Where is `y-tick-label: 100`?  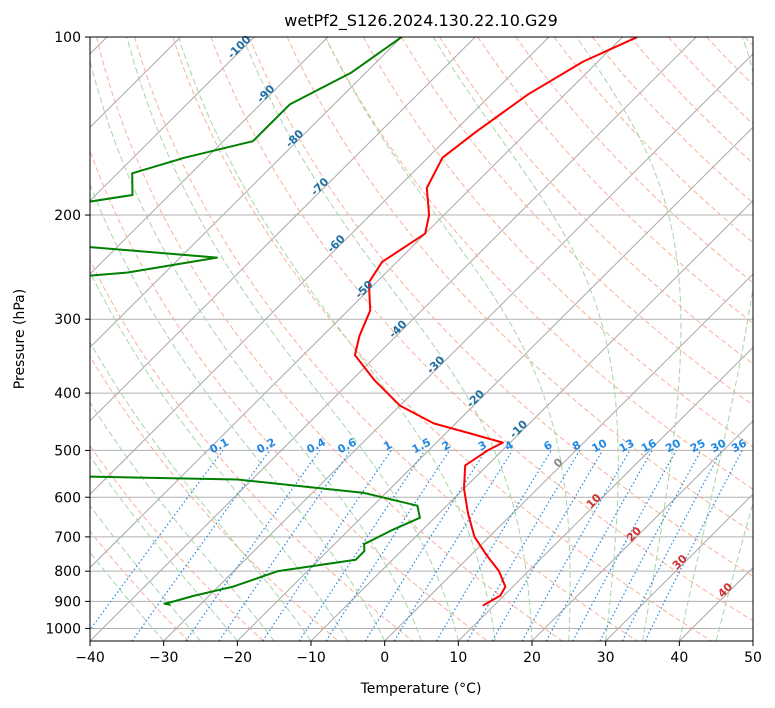
y-tick-label: 100 is located at coordinates (67, 38).